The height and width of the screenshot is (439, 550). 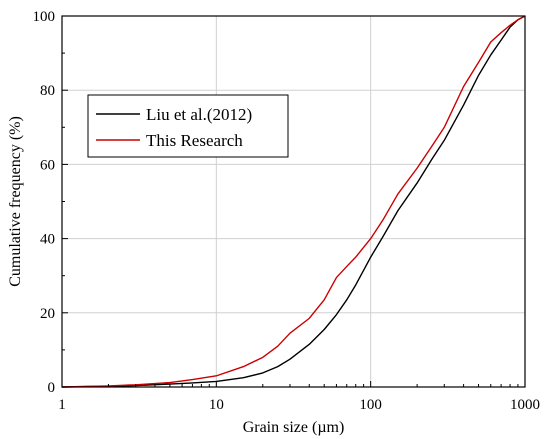 I want to click on x-tick-label: 1, so click(x=62, y=405).